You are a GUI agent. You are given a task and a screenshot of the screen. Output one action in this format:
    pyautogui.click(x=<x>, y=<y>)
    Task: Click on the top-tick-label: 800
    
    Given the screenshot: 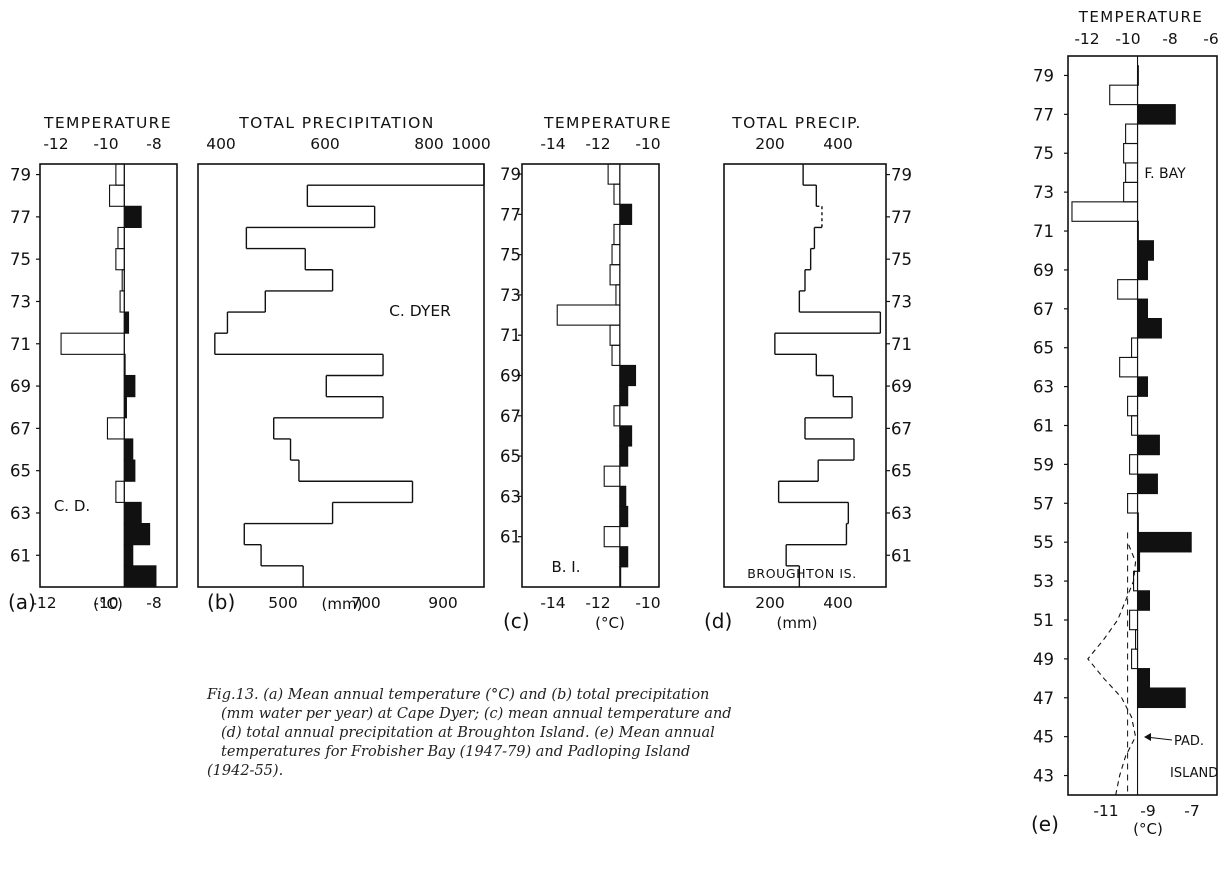 What is the action you would take?
    pyautogui.click(x=429, y=144)
    